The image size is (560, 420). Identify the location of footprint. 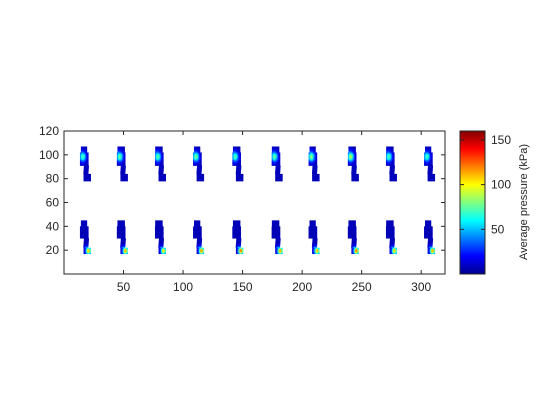
(353, 164).